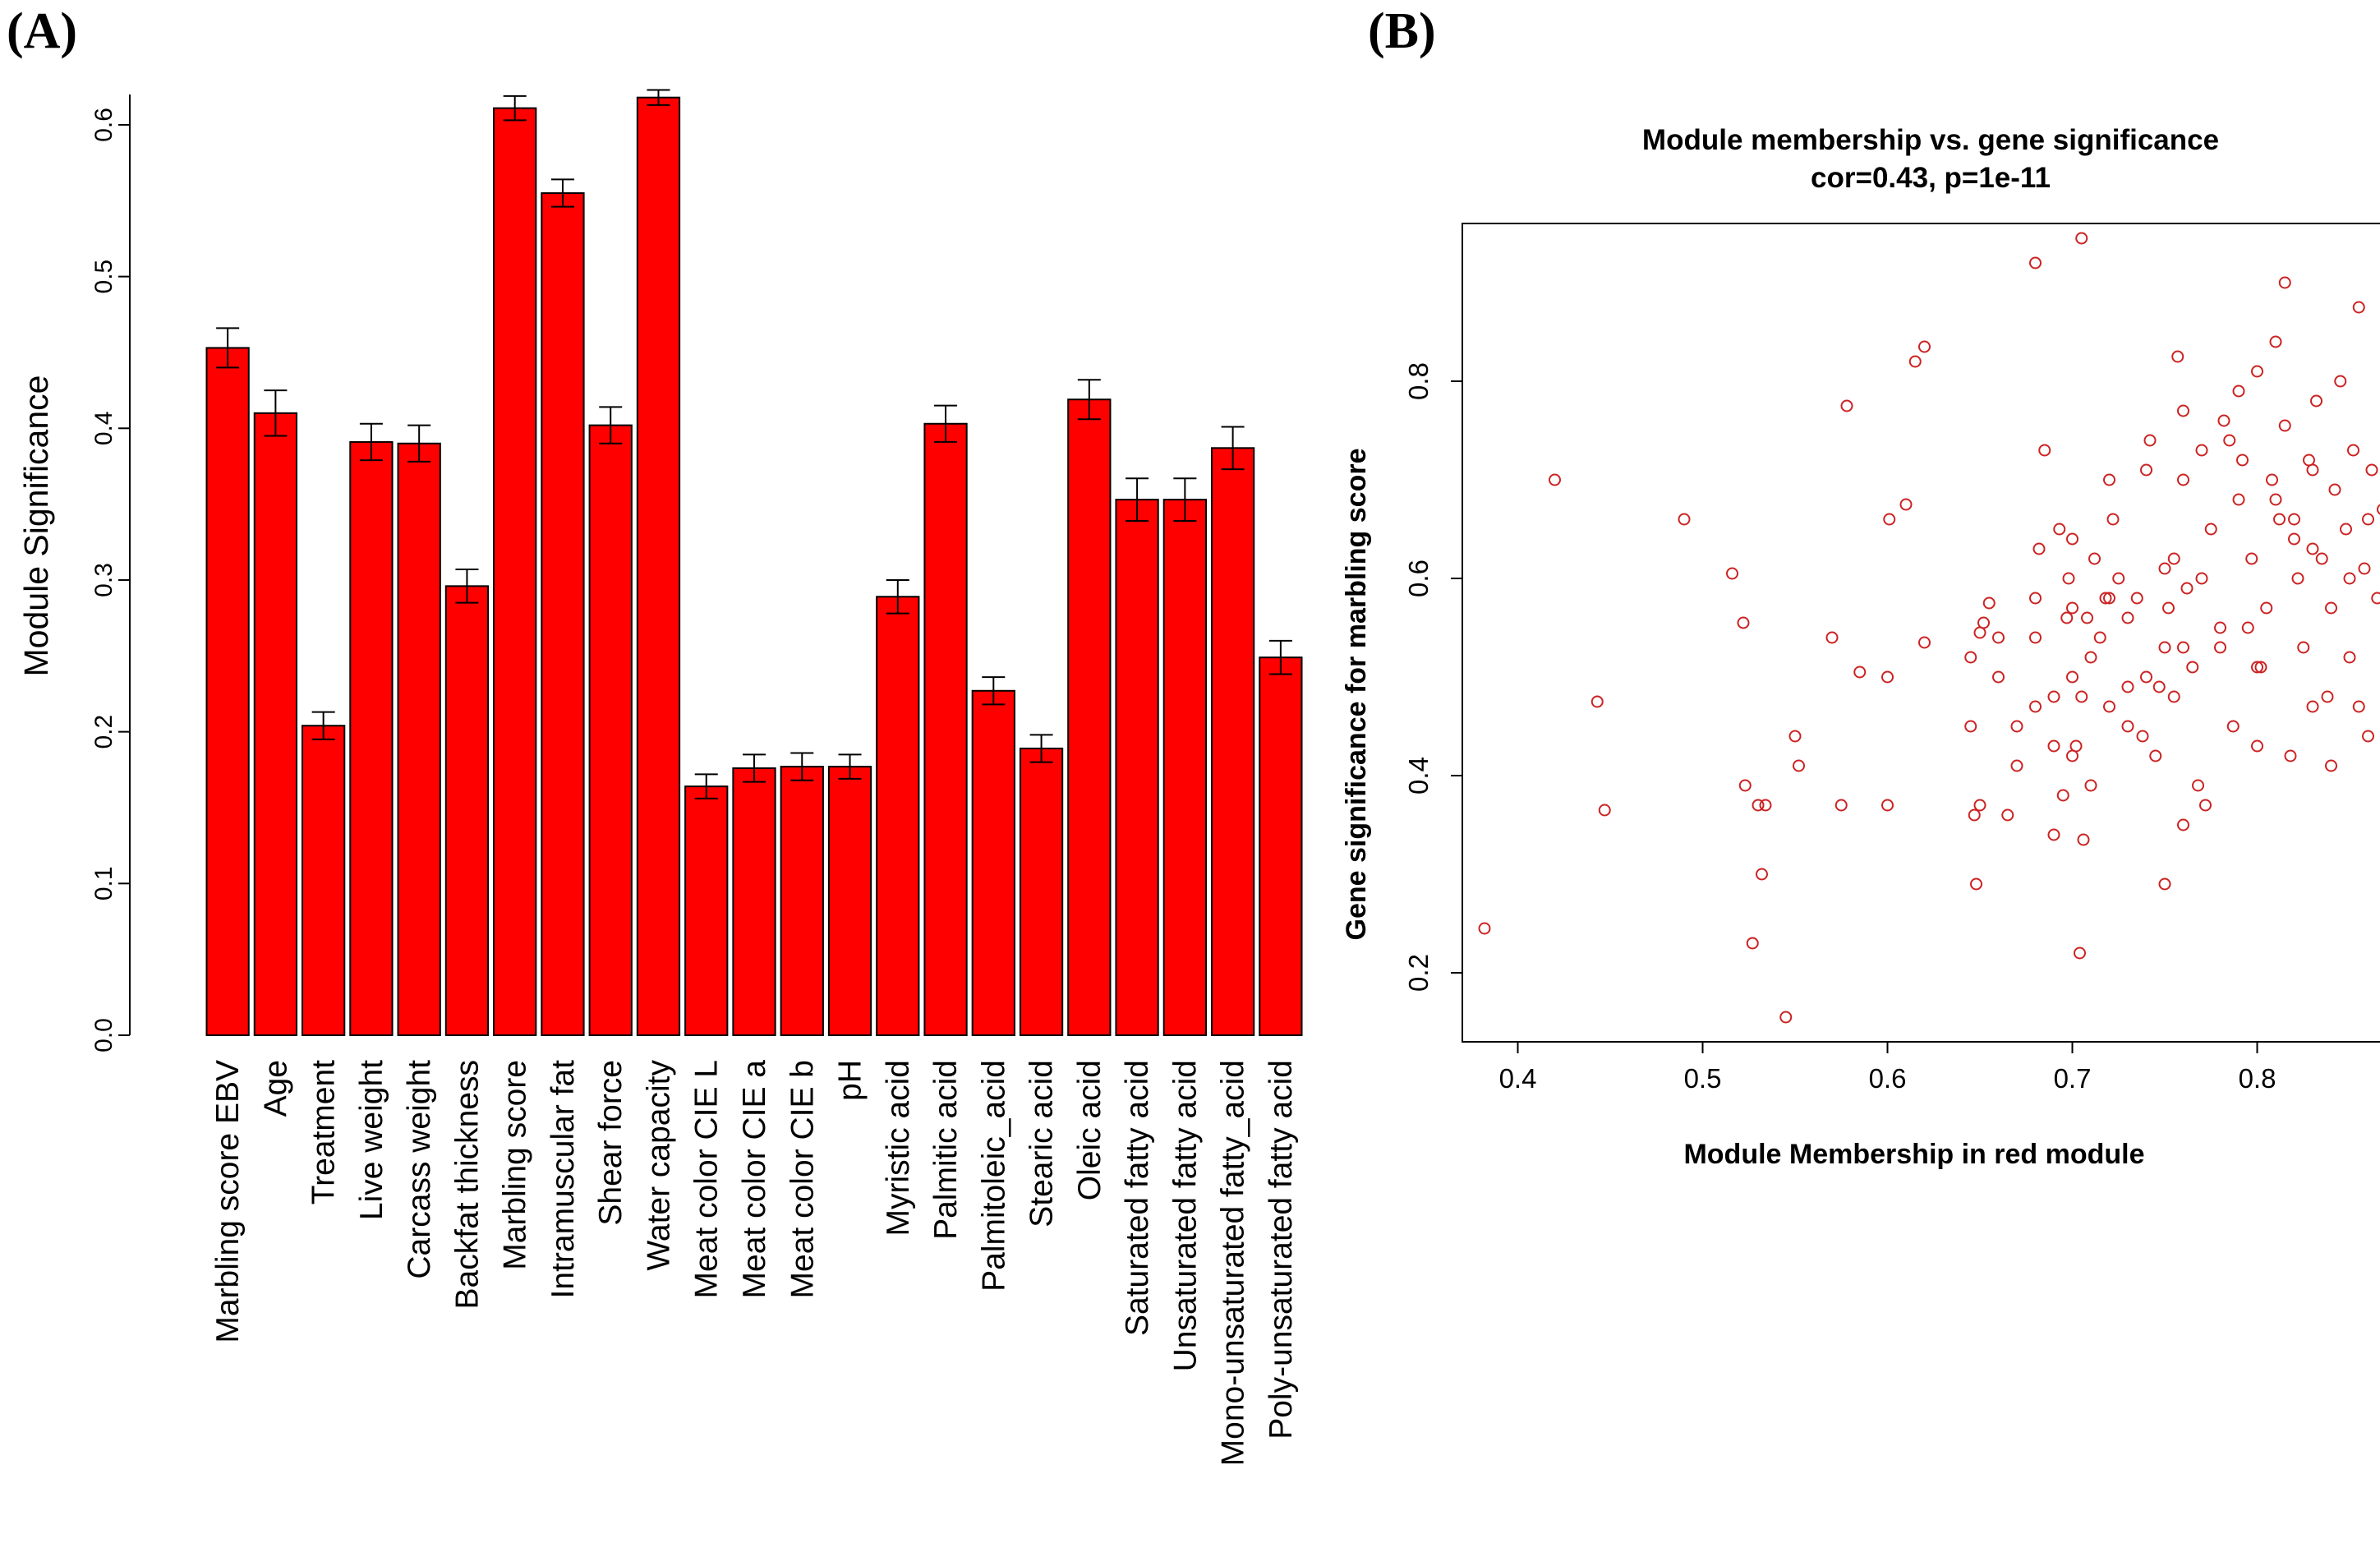 The image size is (2380, 1566). What do you see at coordinates (1888, 1078) in the screenshot?
I see `panel-b-x-tick-label: 0.6` at bounding box center [1888, 1078].